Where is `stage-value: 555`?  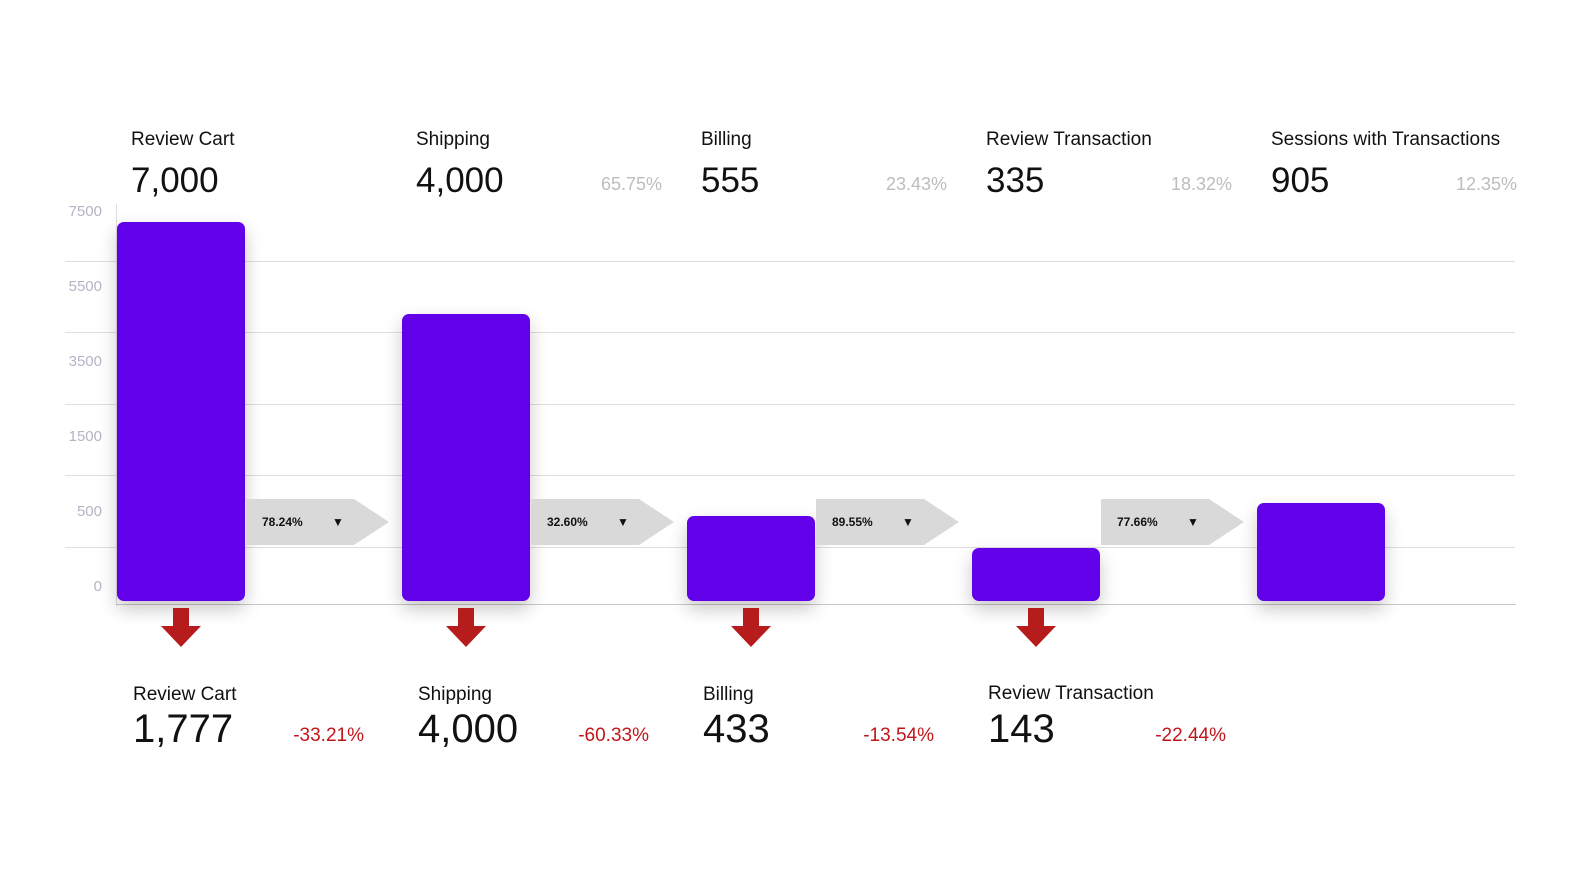 stage-value: 555 is located at coordinates (730, 180).